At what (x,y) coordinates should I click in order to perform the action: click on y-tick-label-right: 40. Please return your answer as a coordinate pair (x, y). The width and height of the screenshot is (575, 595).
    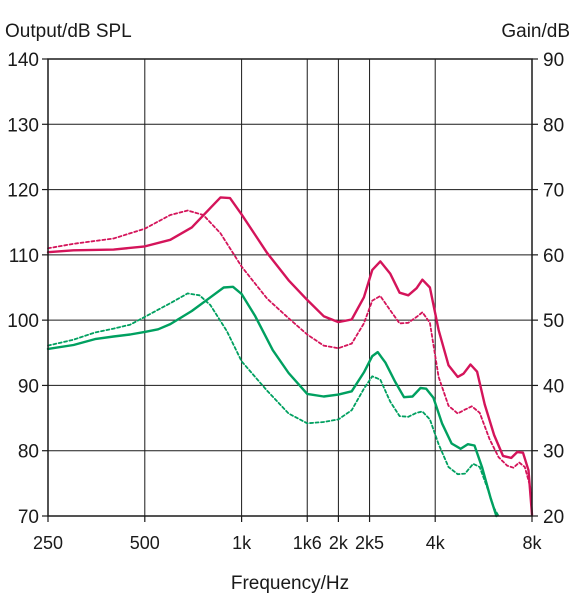
    Looking at the image, I should click on (553, 386).